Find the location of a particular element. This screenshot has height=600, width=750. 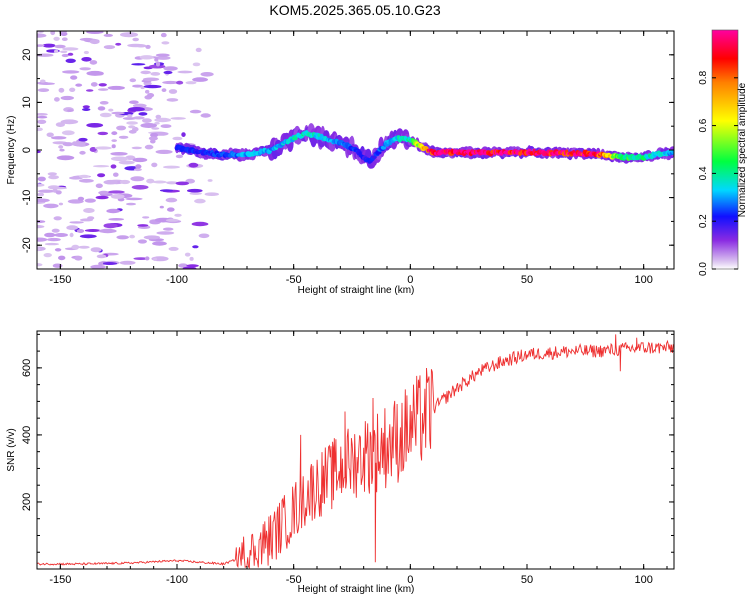

y-tick-label: 200 is located at coordinates (27, 502).